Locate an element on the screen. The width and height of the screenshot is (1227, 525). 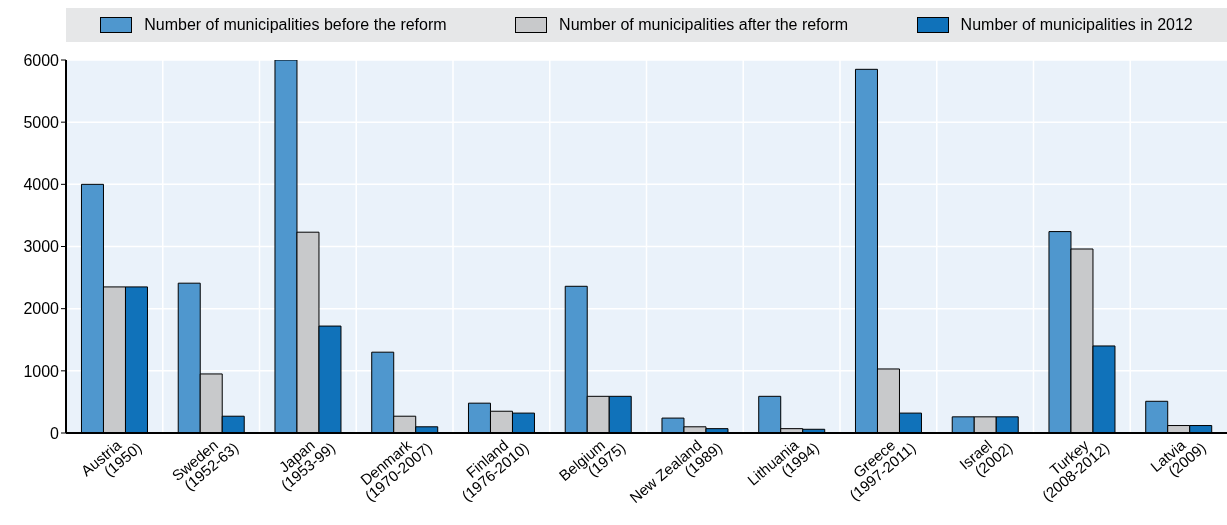
y-tick-label: 5000 is located at coordinates (41, 122).